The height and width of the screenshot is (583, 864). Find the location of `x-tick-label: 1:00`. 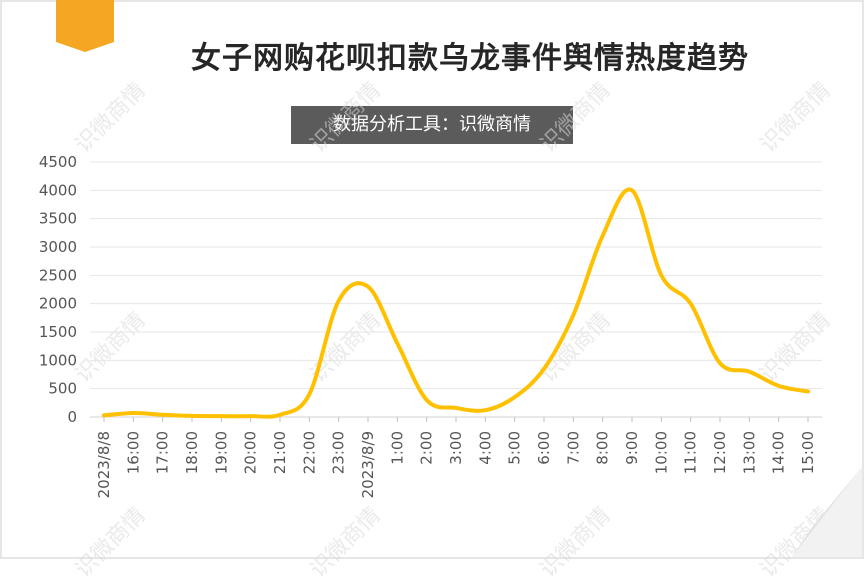

x-tick-label: 1:00 is located at coordinates (397, 448).